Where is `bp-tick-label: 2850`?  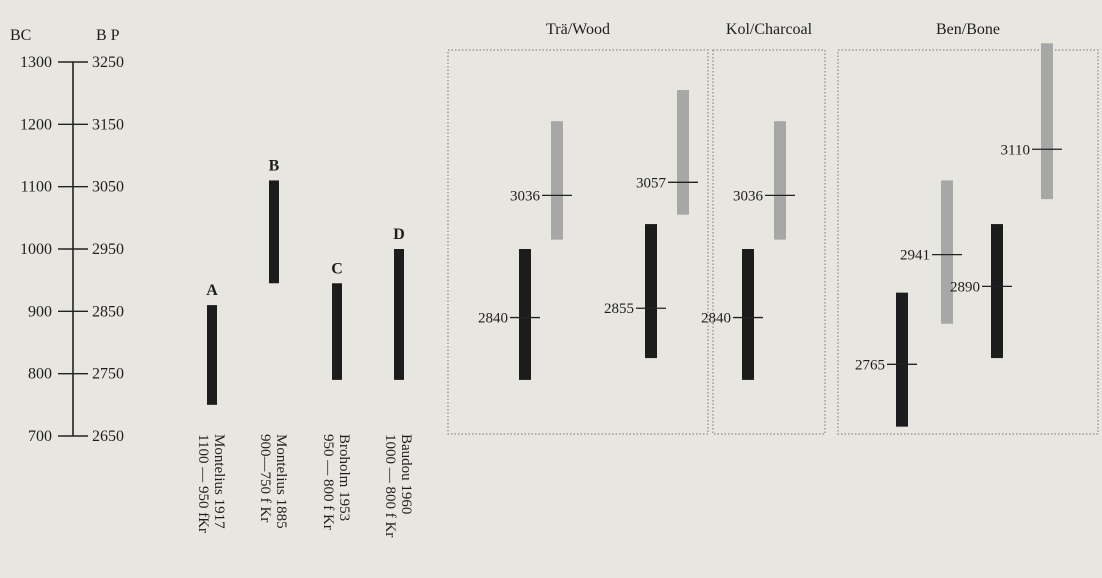 bp-tick-label: 2850 is located at coordinates (108, 311).